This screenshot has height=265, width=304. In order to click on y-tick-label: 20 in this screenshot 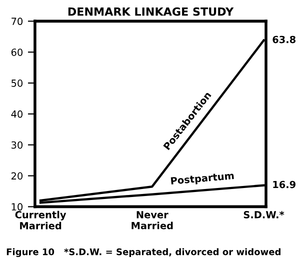, I will do `click(17, 176)`.